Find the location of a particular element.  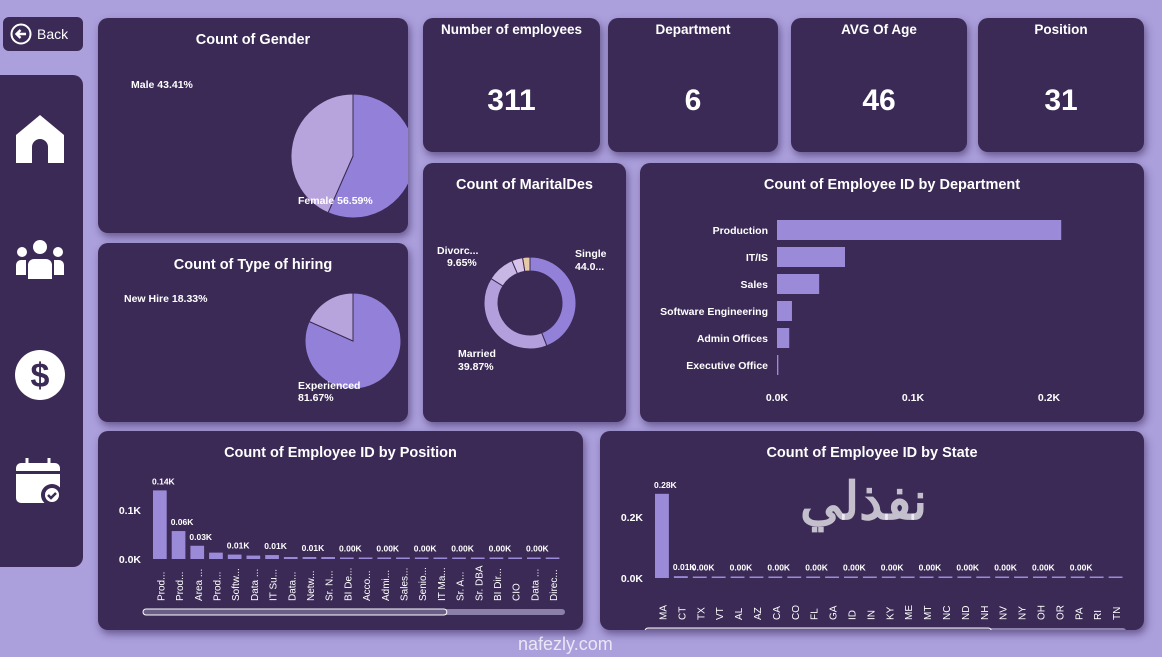

kpi-position: Position 31 is located at coordinates (1061, 85).